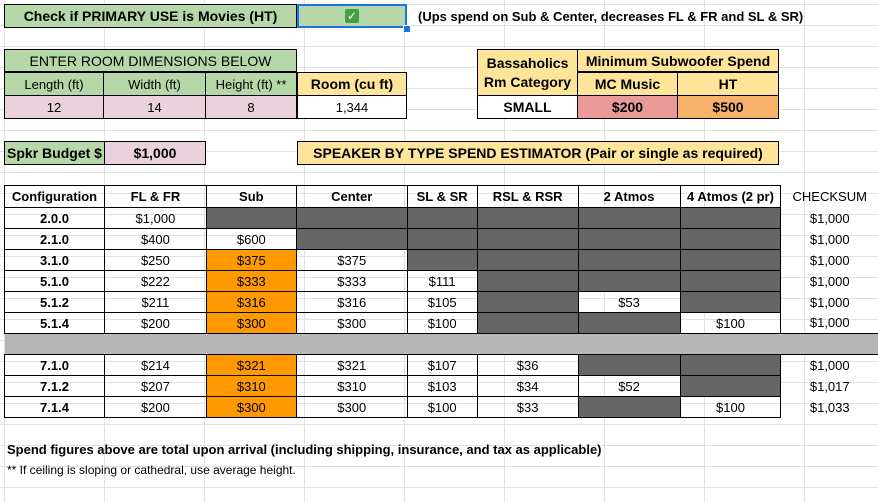 The image size is (878, 502). I want to click on primary-use-checkbox-cell: ✓, so click(352, 16).